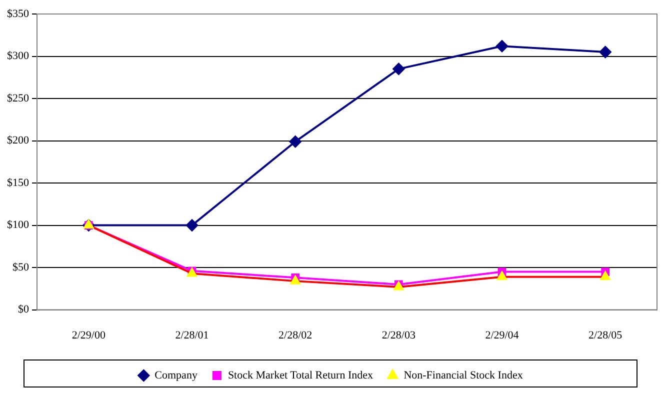 This screenshot has width=671, height=395. Describe the element at coordinates (18, 56) in the screenshot. I see `y-tick-label: $300` at that location.